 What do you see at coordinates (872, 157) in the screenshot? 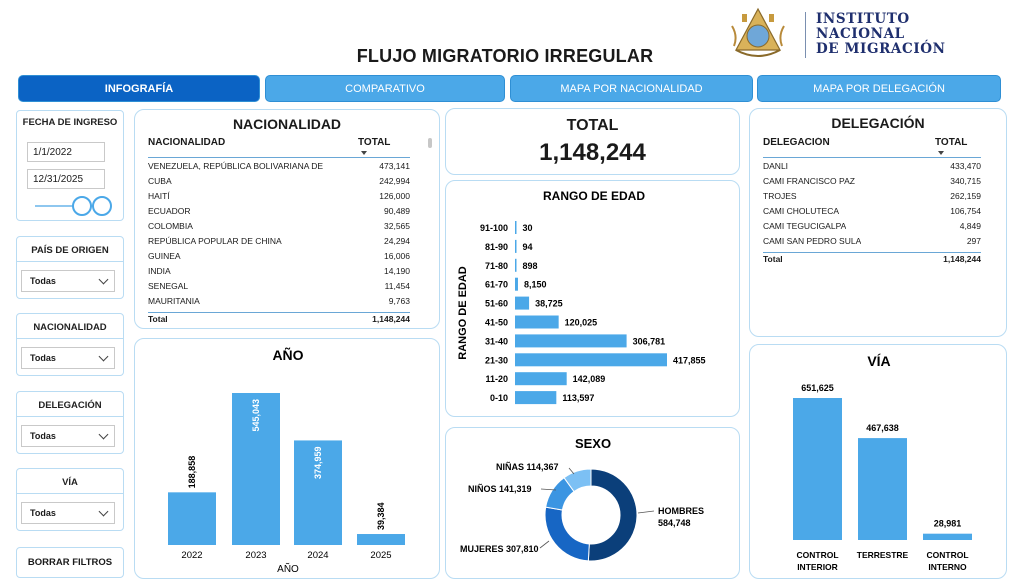
I see `header-divider` at bounding box center [872, 157].